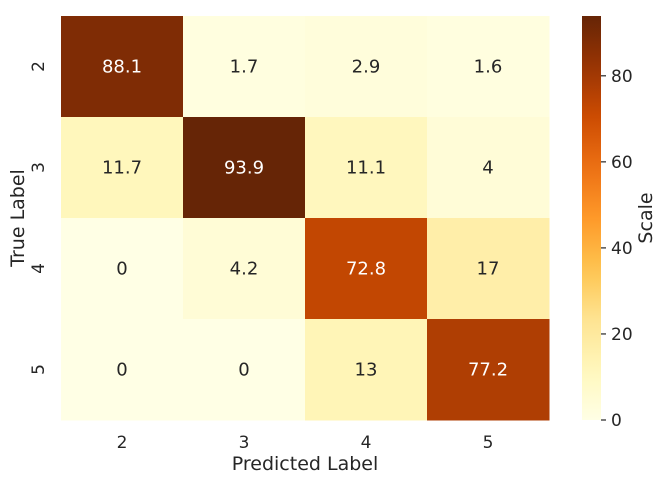 This screenshot has width=664, height=481. Describe the element at coordinates (591, 218) in the screenshot. I see `colorbar` at that location.